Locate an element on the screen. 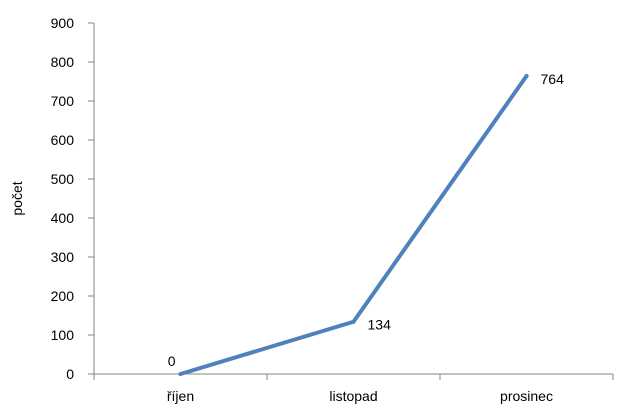  data-label: 134 is located at coordinates (380, 325).